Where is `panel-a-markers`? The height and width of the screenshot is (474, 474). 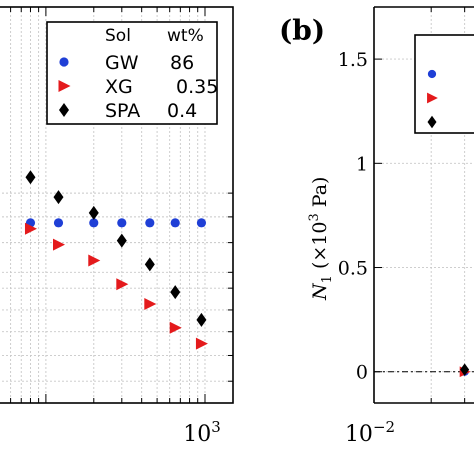
panel-a-markers is located at coordinates (116, 260).